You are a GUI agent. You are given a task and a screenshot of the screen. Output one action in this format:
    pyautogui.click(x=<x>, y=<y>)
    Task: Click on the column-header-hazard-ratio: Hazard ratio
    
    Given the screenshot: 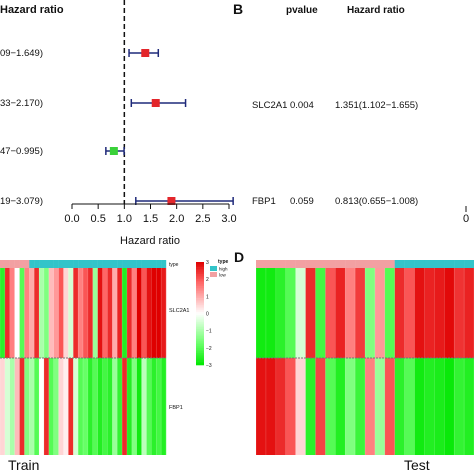 What is the action you would take?
    pyautogui.click(x=376, y=10)
    